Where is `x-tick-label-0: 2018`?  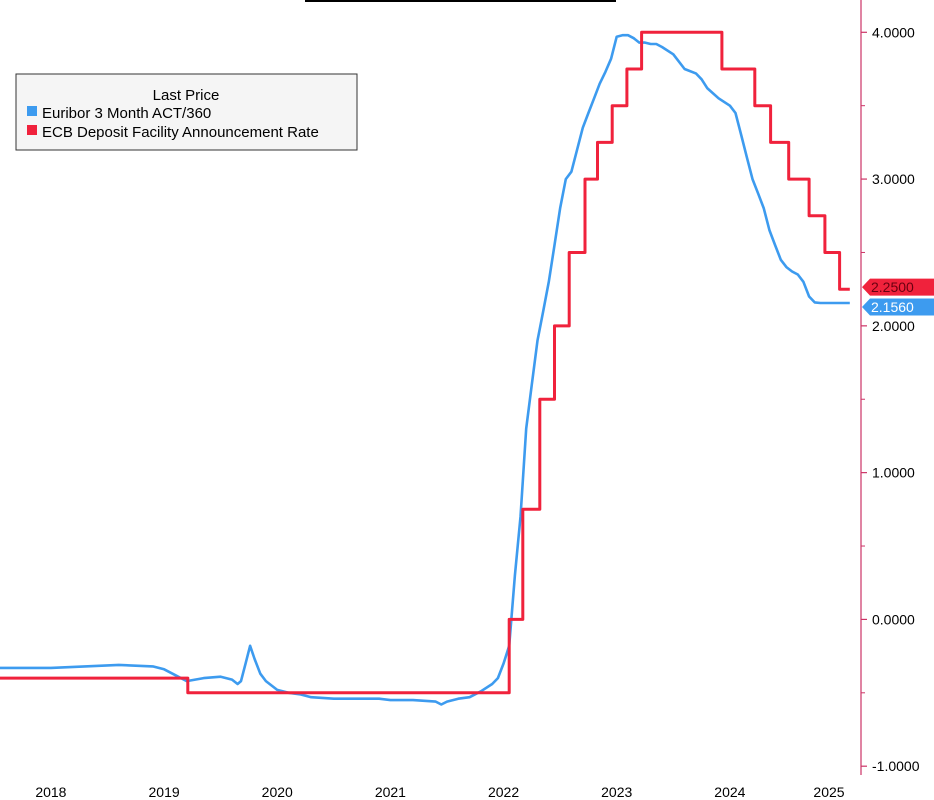
x-tick-label-0: 2018 is located at coordinates (50, 792).